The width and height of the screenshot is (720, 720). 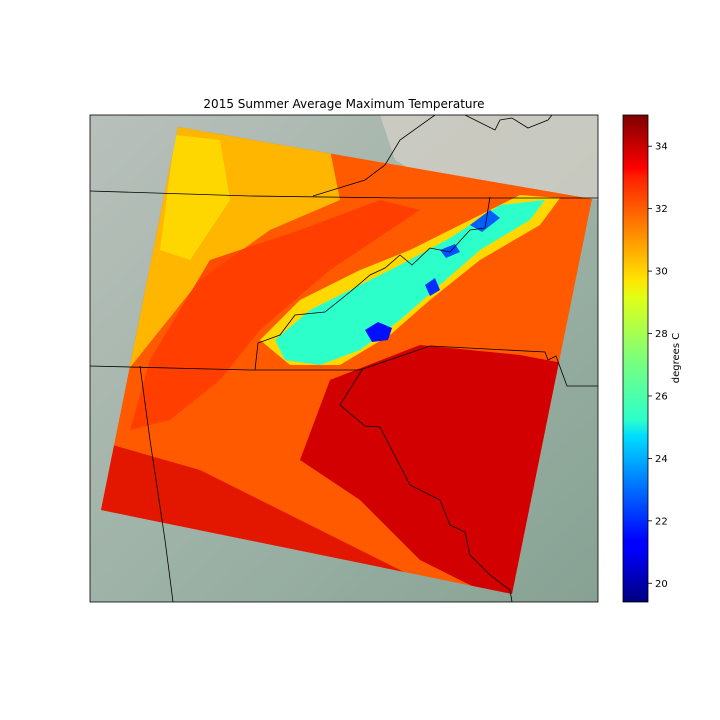 I want to click on region-valley, so click(x=275, y=315).